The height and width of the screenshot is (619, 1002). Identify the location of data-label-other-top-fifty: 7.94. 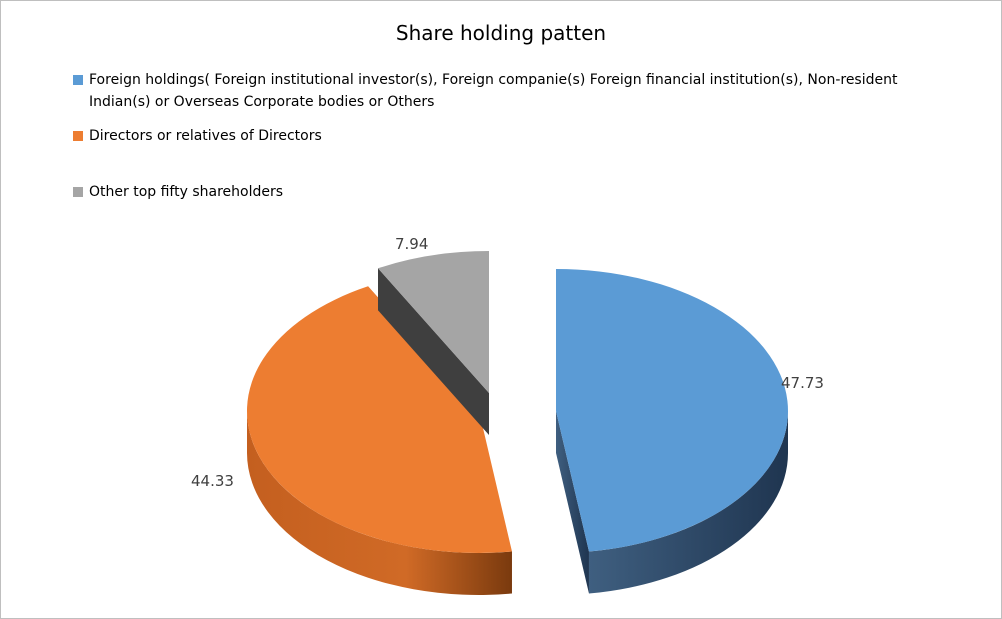
(411, 244).